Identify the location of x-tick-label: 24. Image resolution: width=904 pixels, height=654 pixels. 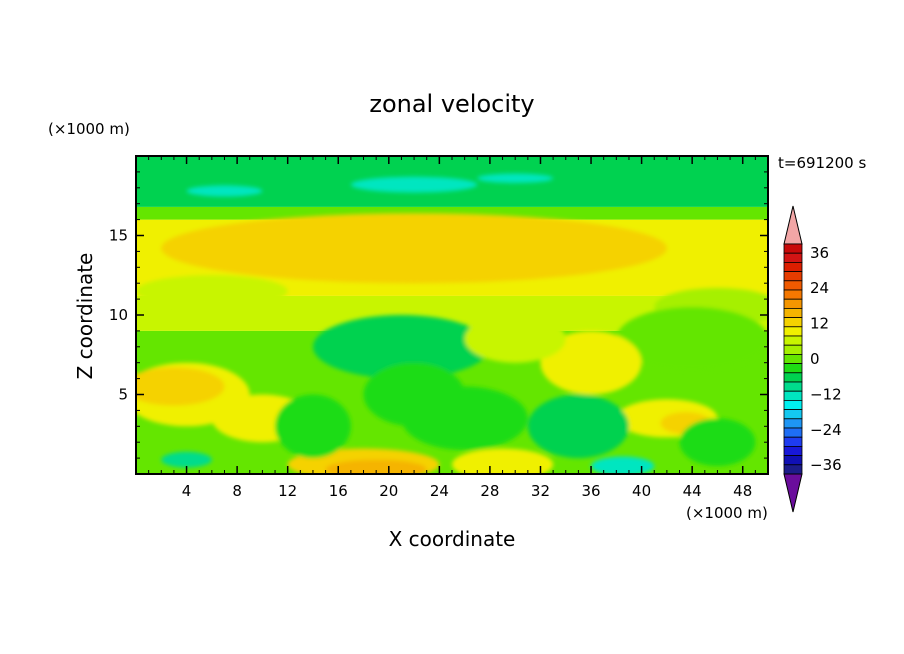
(439, 491).